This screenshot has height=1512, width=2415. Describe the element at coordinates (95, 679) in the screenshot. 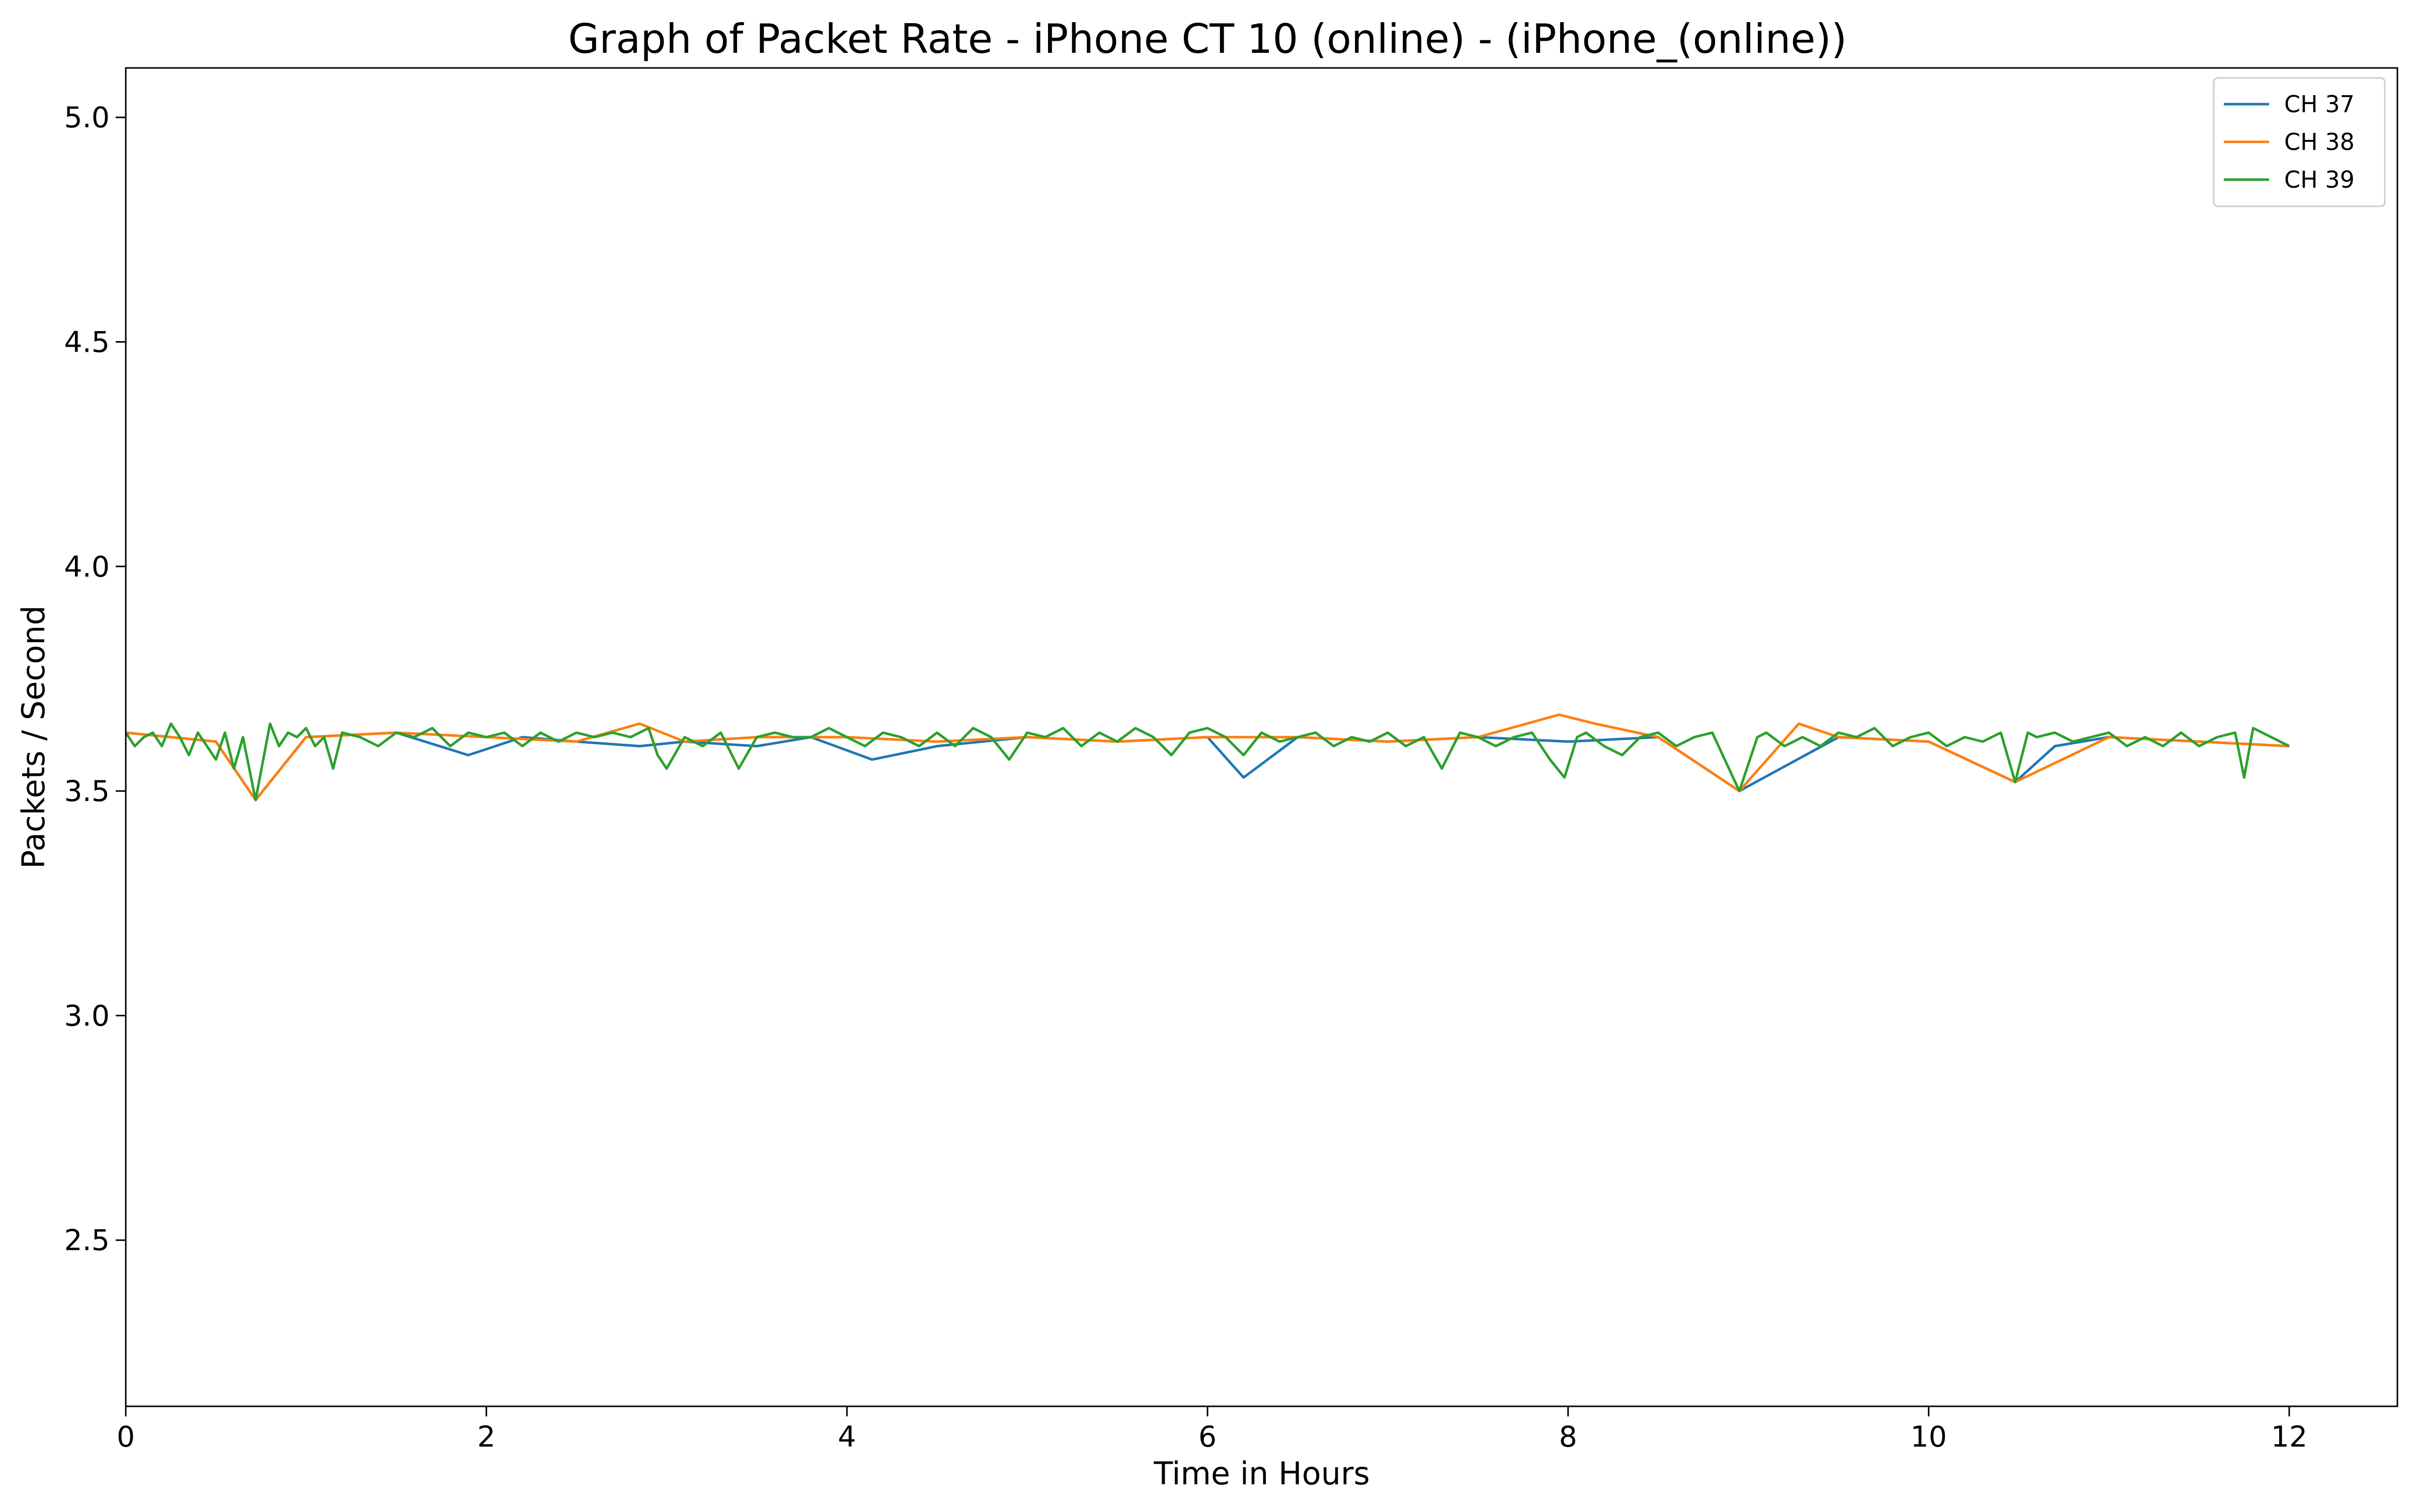

I see `y-axis: 2.5 3.0 3.5 4.0 4.5 5.0` at that location.